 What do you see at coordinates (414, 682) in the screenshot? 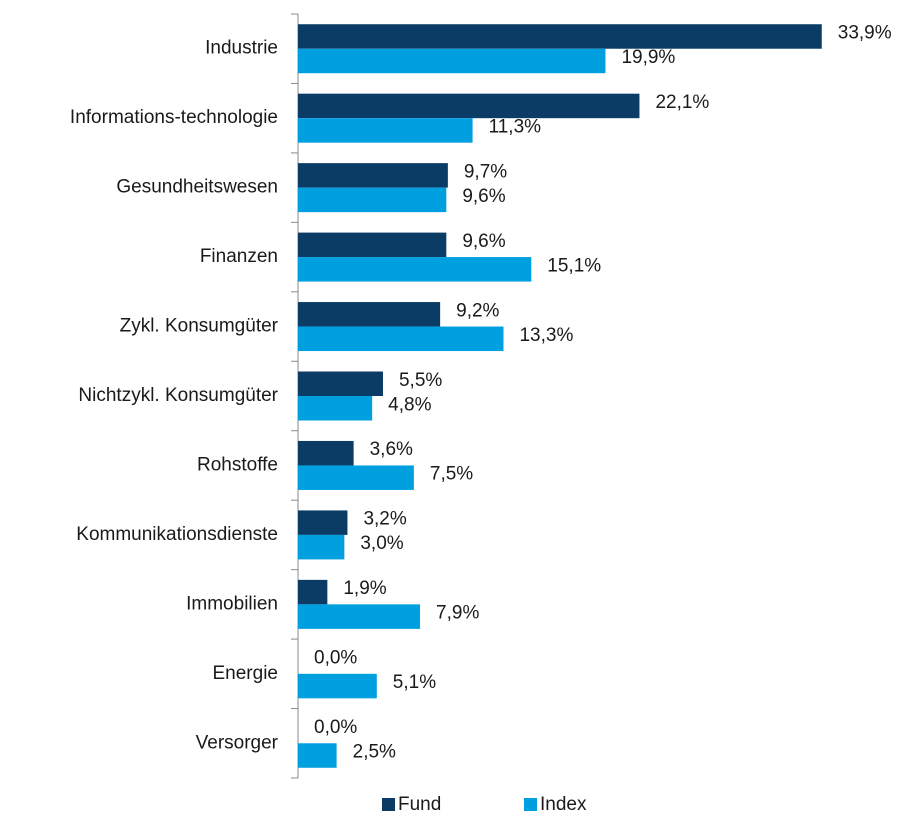
I see `value-label: 5,1%` at bounding box center [414, 682].